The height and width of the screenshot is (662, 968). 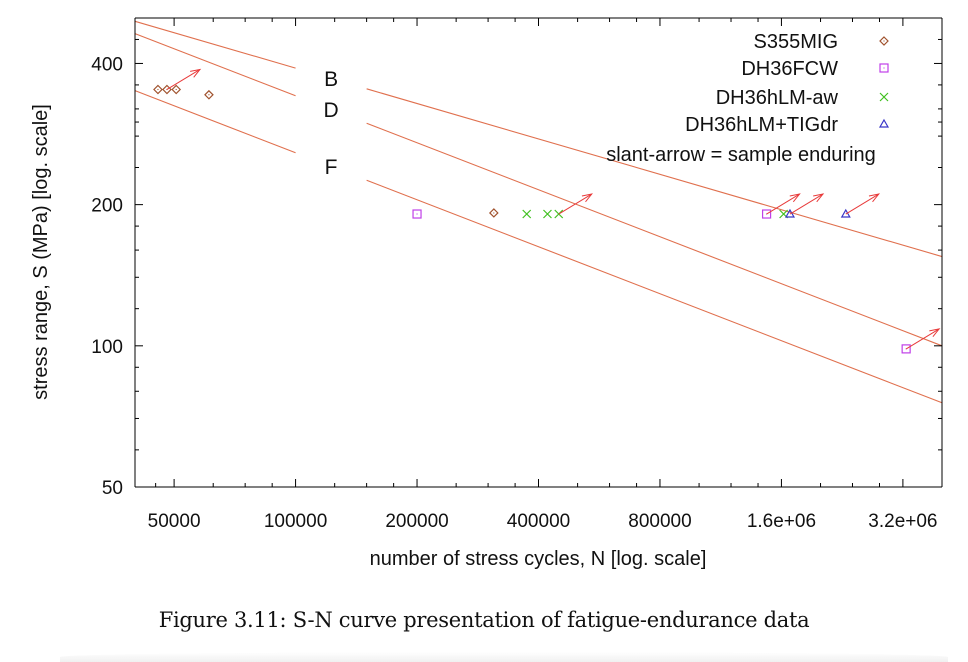 I want to click on y-tick-label: 50, so click(x=112, y=488).